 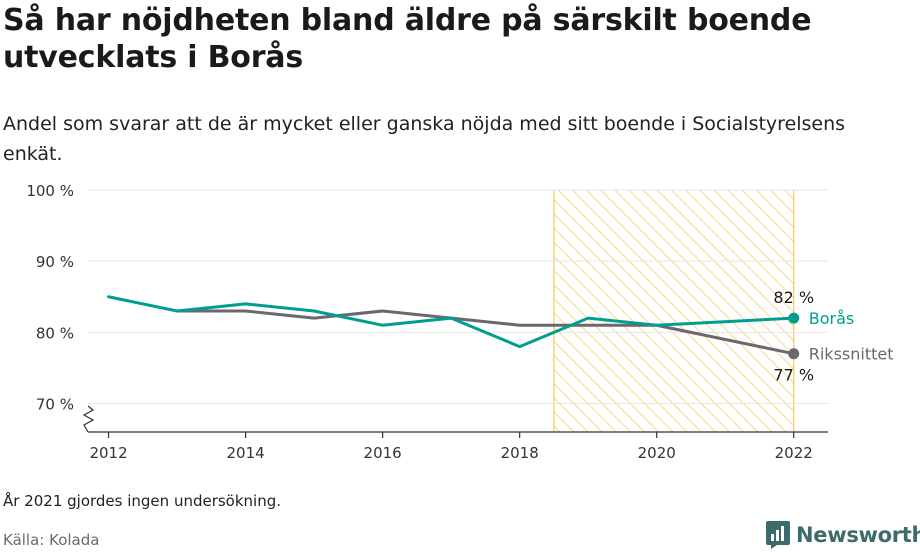 What do you see at coordinates (778, 535) in the screenshot?
I see `newsworthy-logo-icon` at bounding box center [778, 535].